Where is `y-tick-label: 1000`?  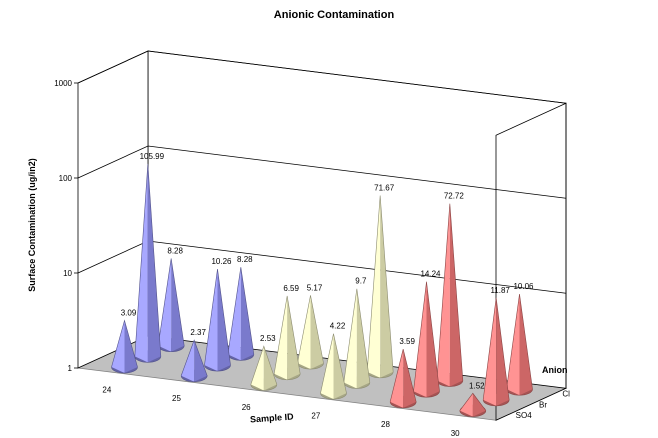 y-tick-label: 1000 is located at coordinates (63, 83).